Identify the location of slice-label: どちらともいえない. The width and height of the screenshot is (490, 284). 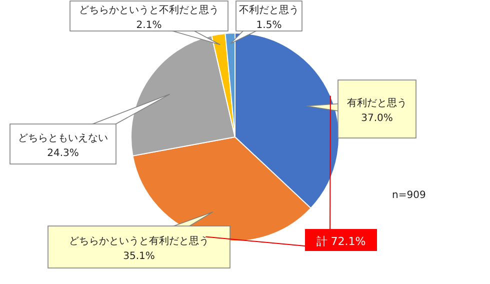
(63, 138).